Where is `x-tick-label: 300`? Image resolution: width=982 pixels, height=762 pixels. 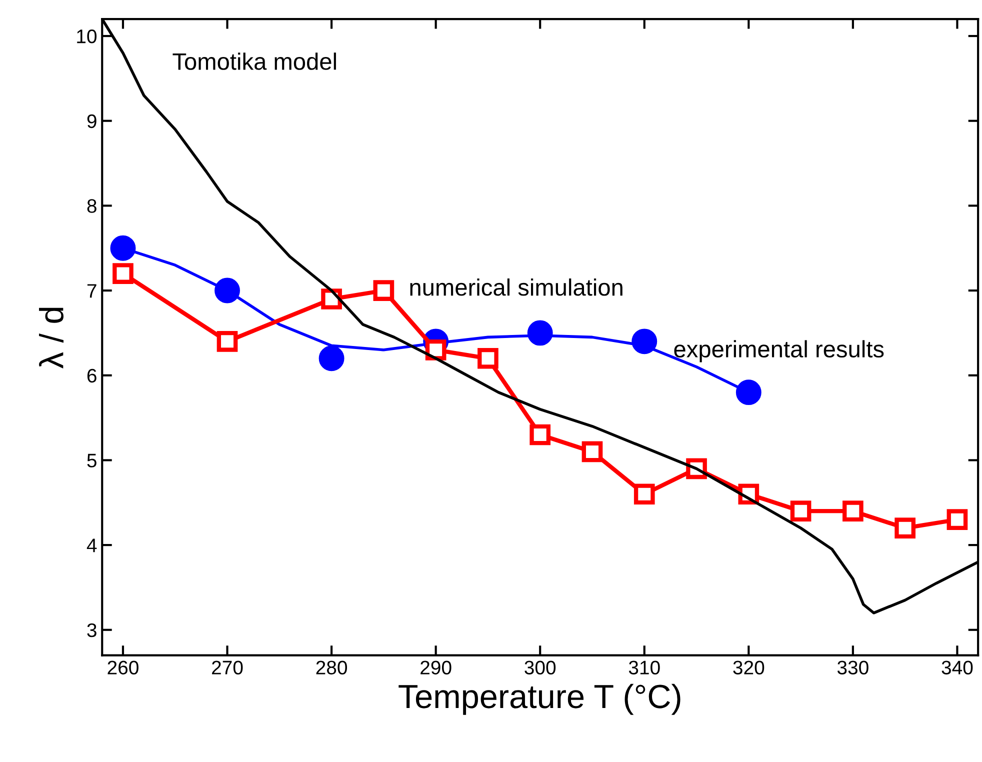
x-tick-label: 300 is located at coordinates (540, 667).